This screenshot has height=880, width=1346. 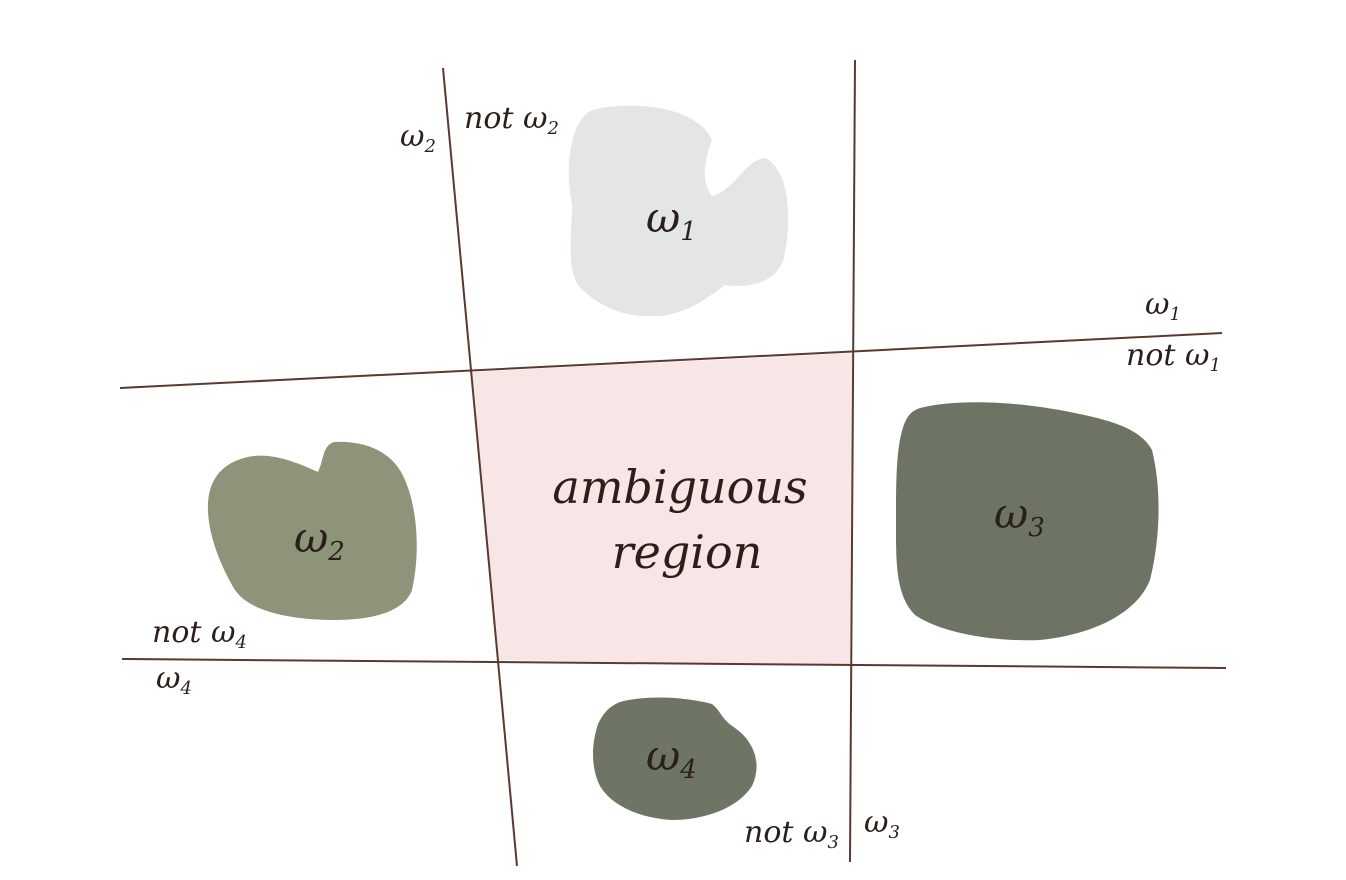 I want to click on boundary-3-negative-label: not ω3, so click(x=791, y=834).